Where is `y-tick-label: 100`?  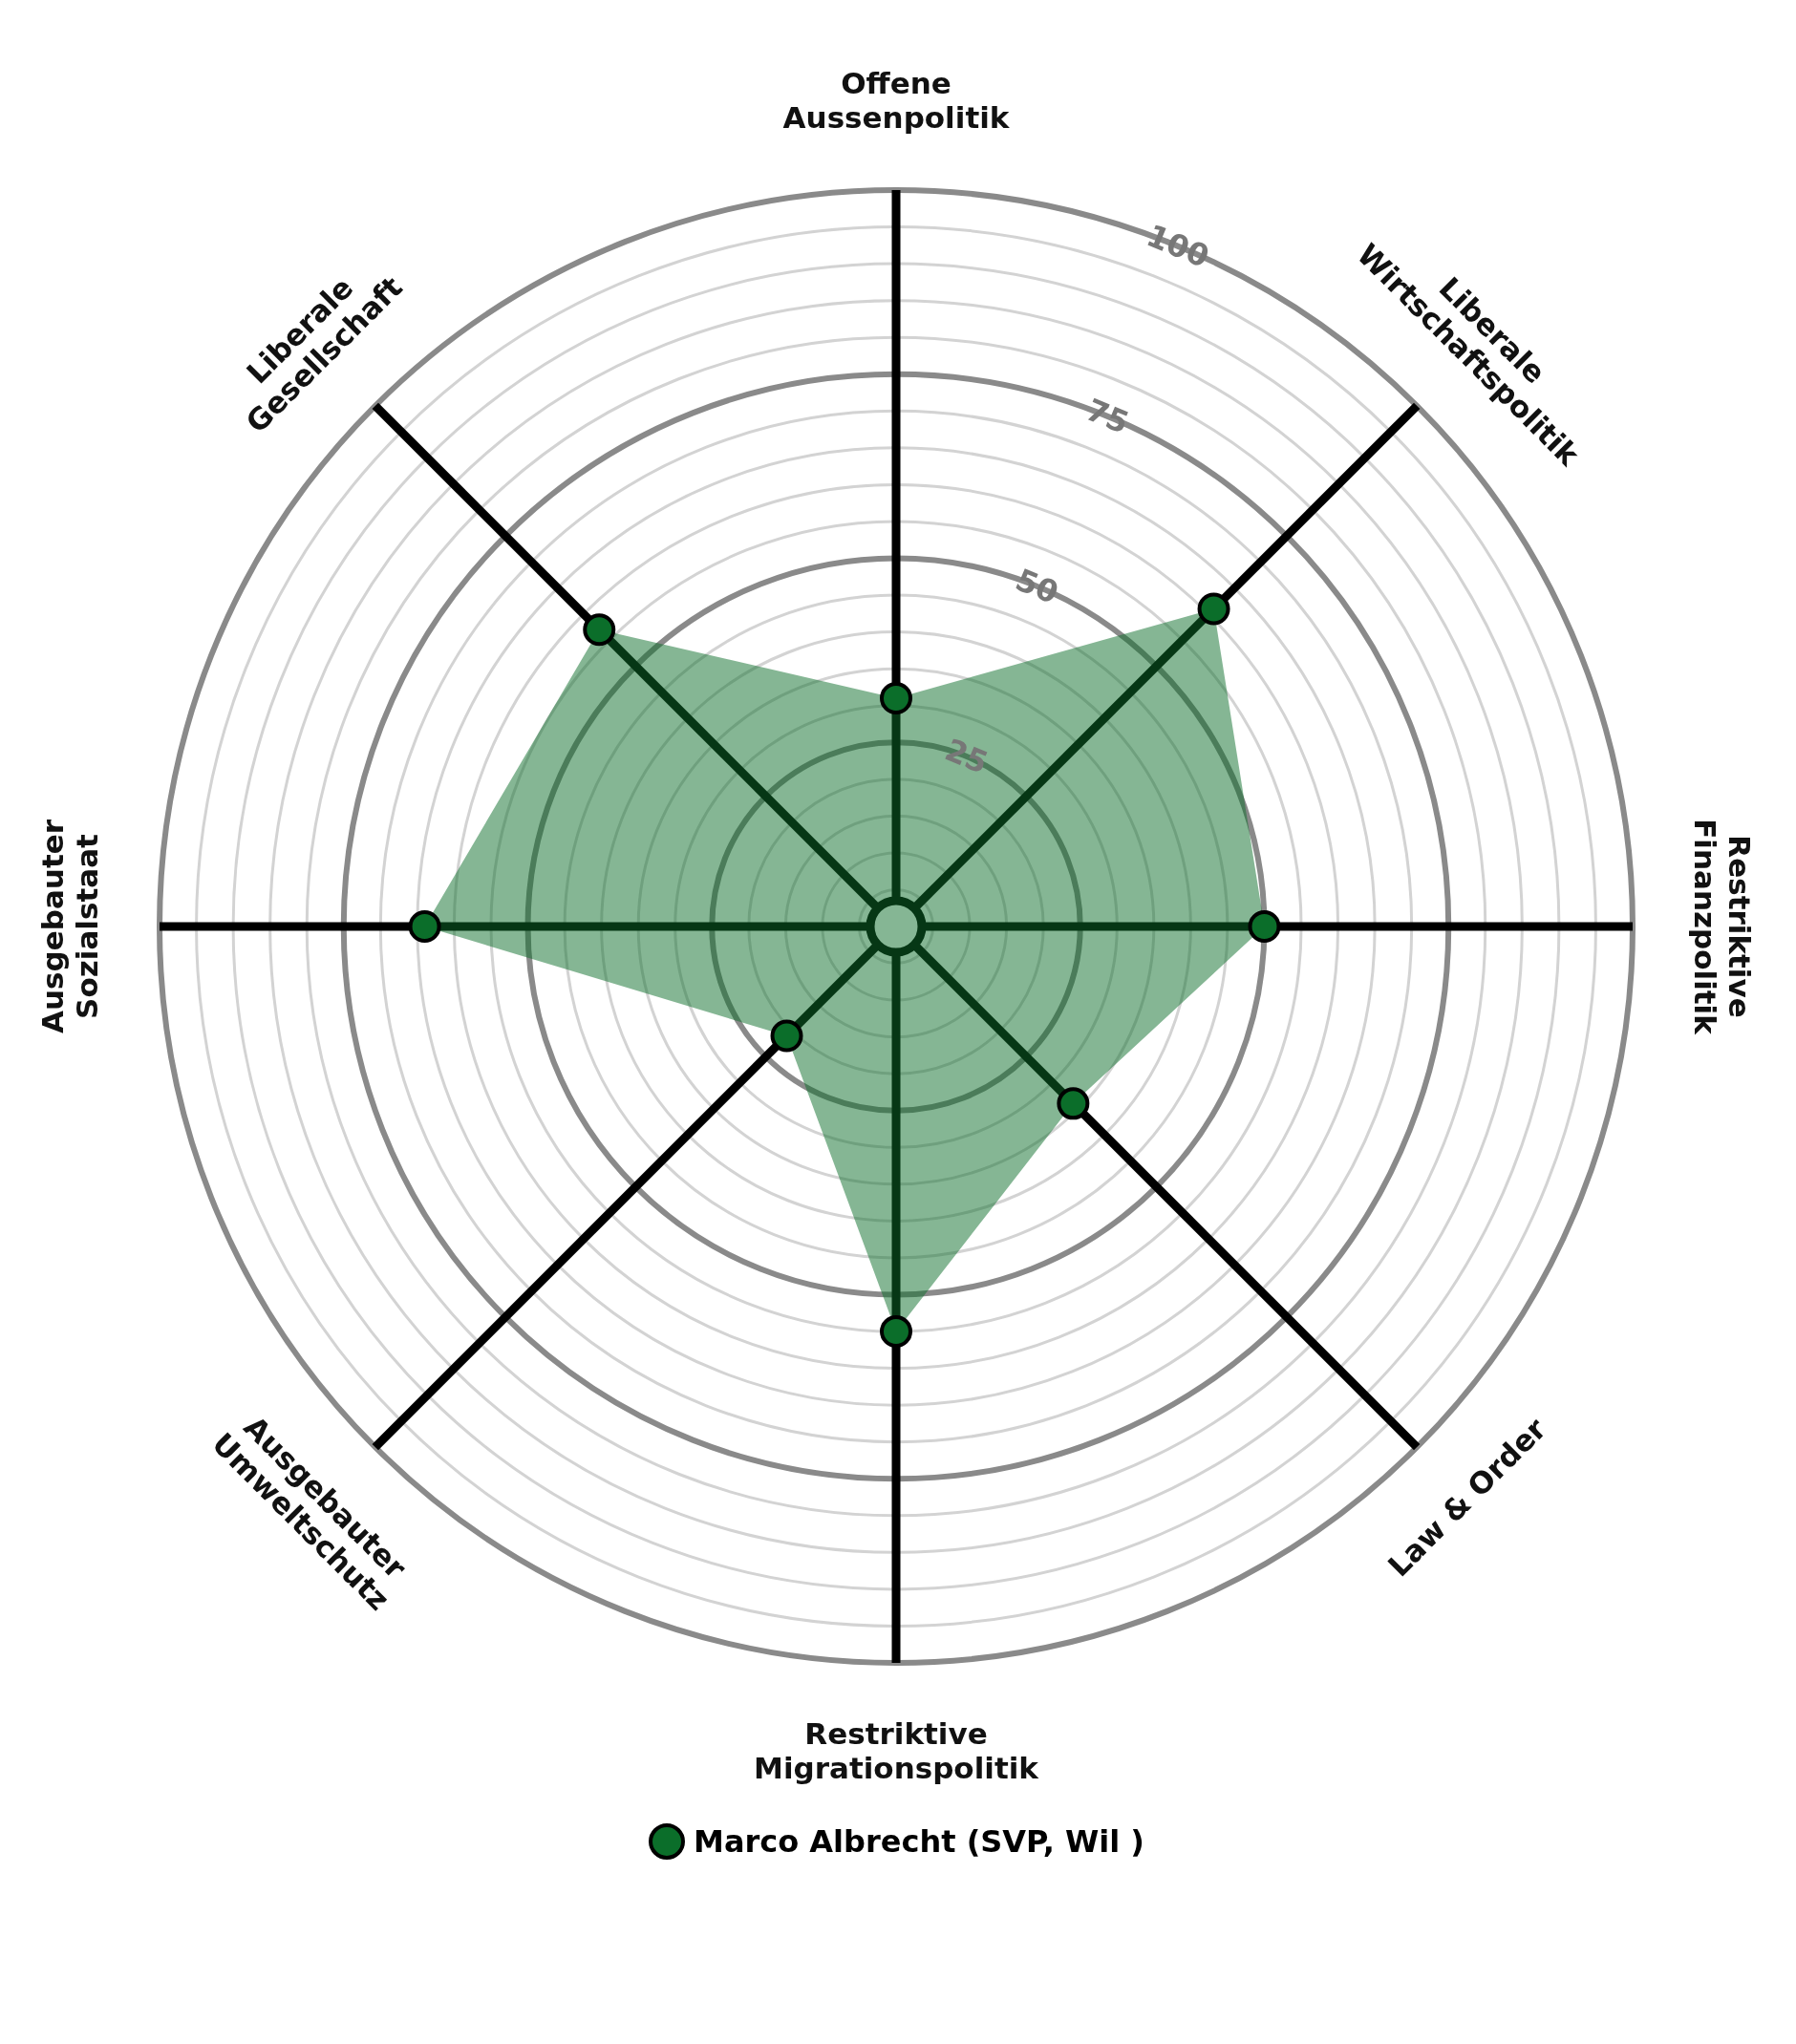 y-tick-label: 100 is located at coordinates (1178, 247).